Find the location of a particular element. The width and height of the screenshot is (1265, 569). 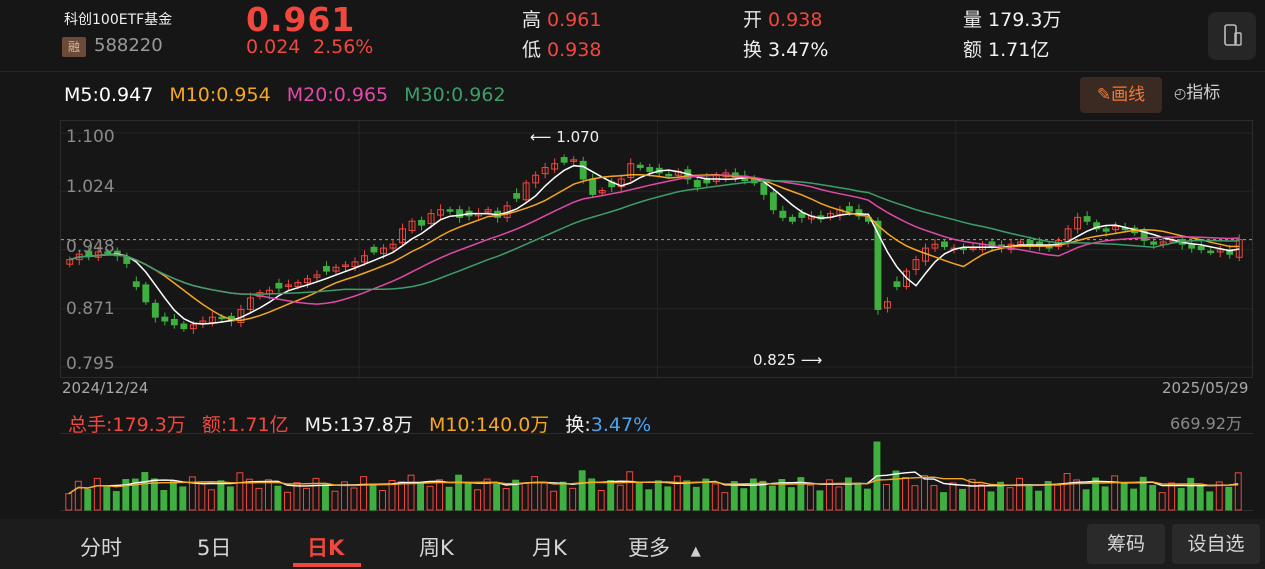

y-tick-2: 1.024 is located at coordinates (90, 187).